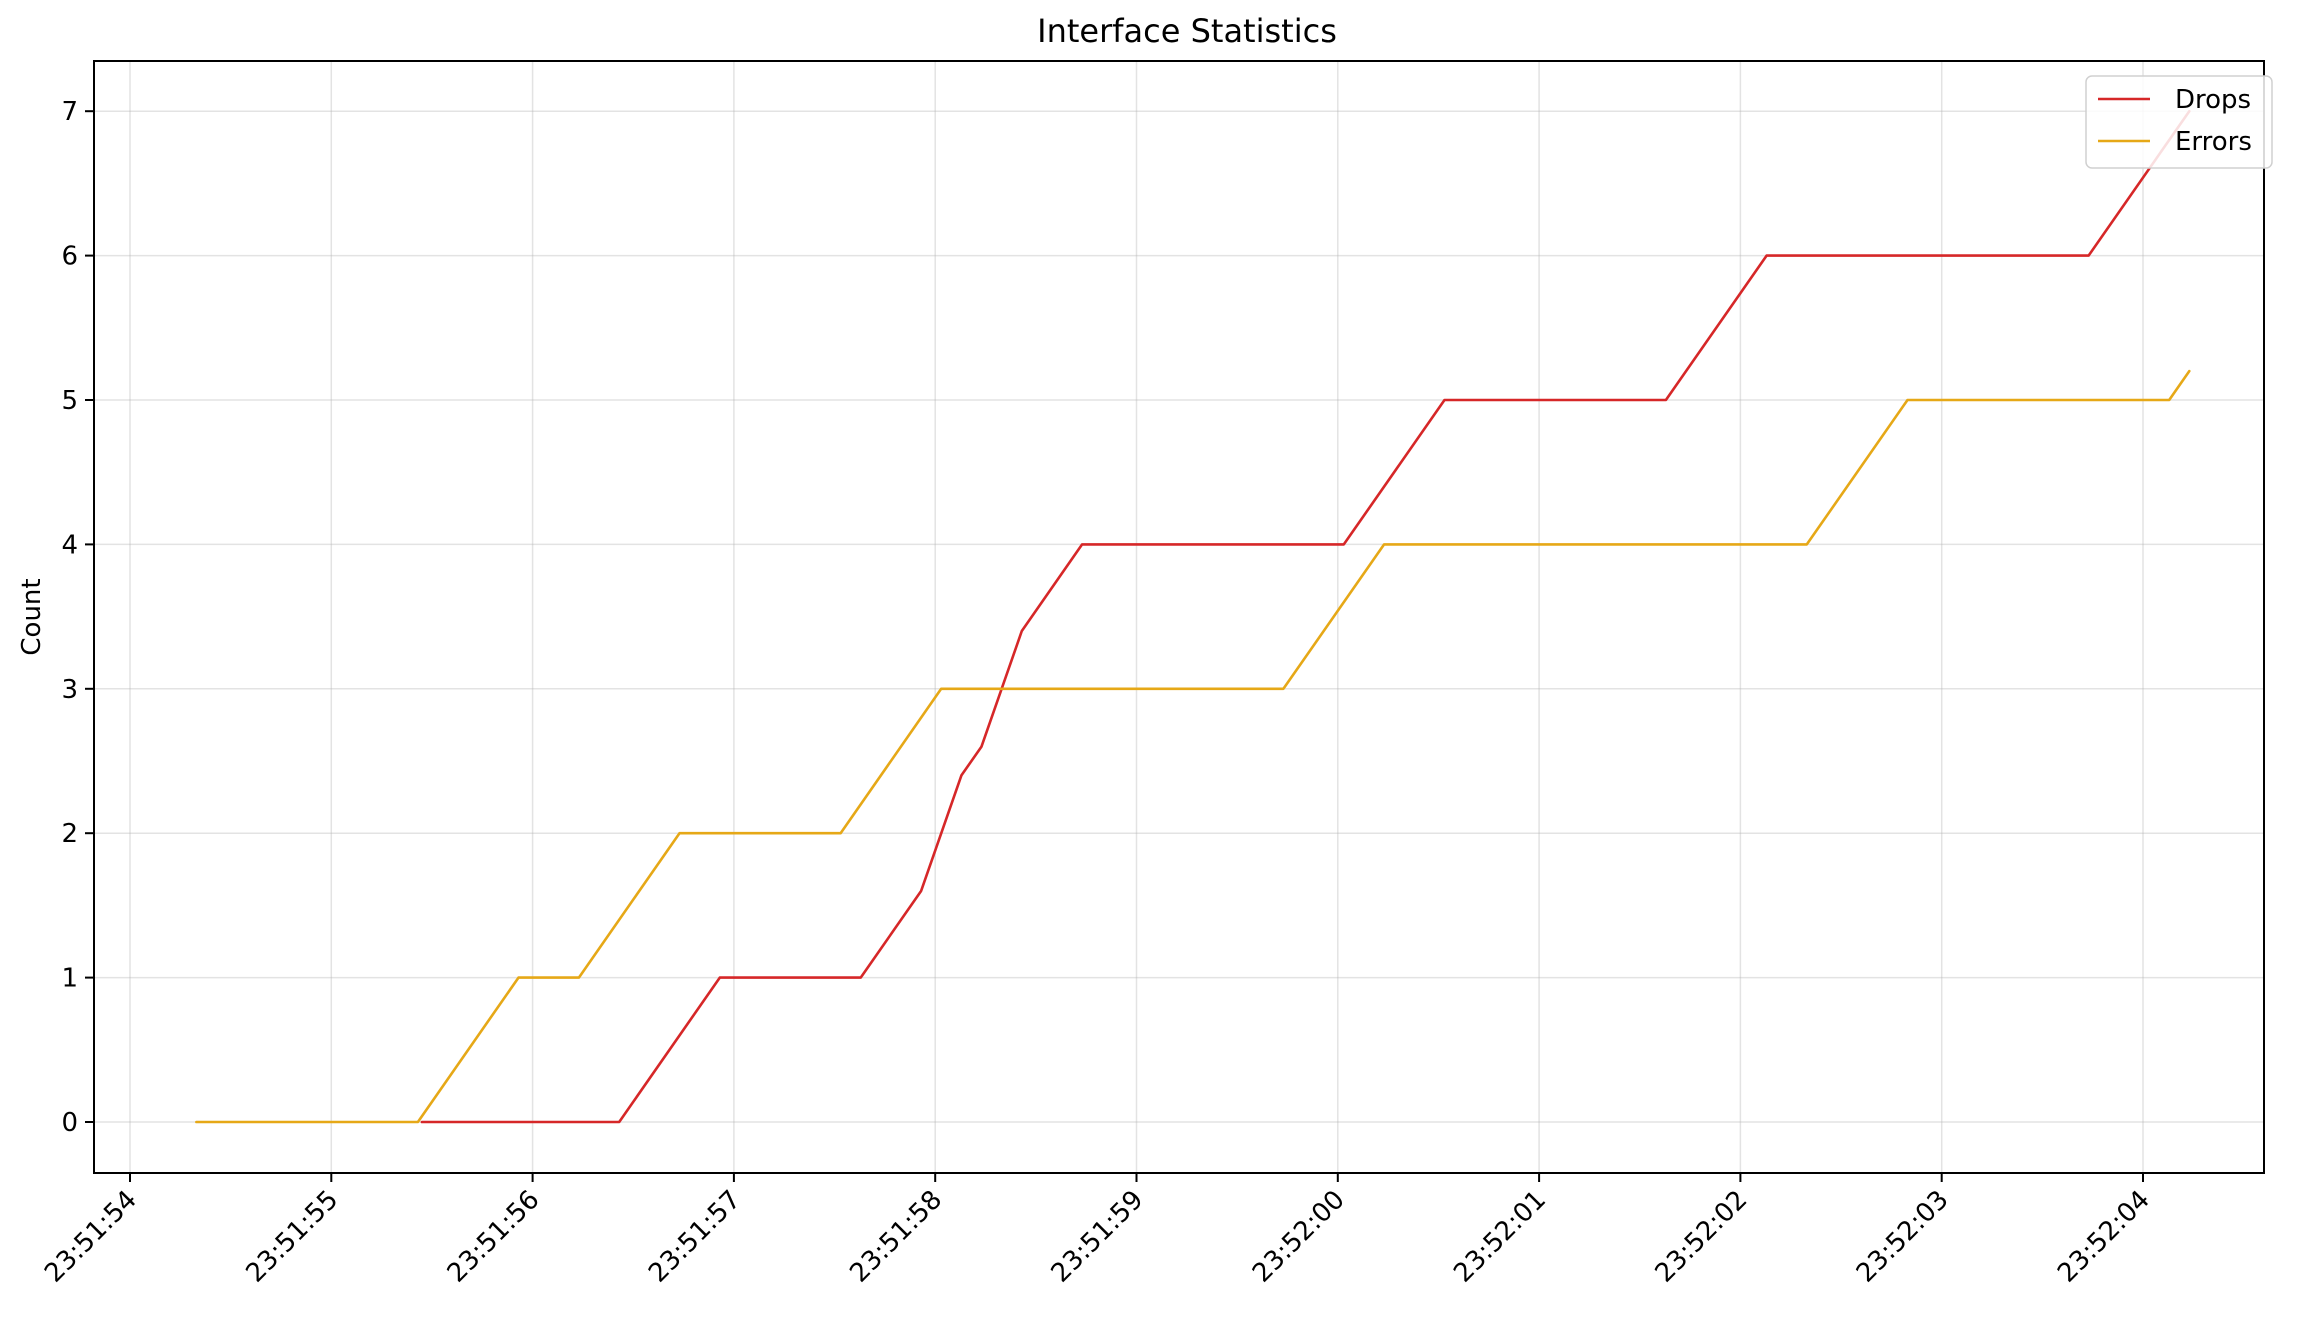 Image resolution: width=2300 pixels, height=1318 pixels. What do you see at coordinates (69, 690) in the screenshot?
I see `y-tick-label: 3` at bounding box center [69, 690].